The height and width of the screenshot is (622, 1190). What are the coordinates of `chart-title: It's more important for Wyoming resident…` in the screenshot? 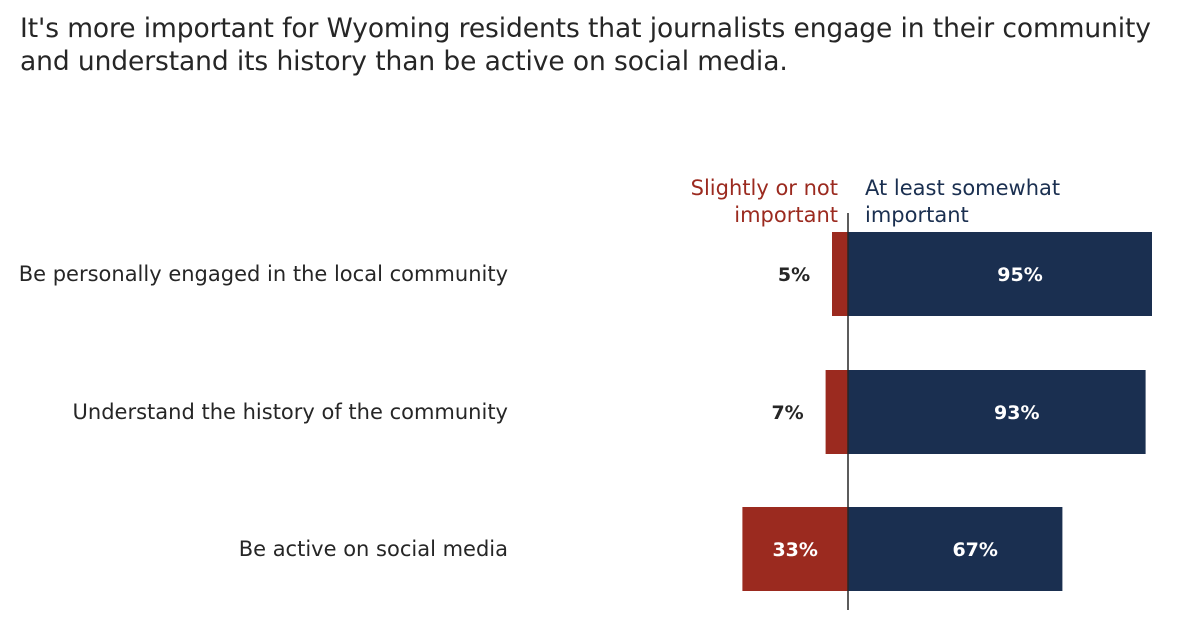 It's located at (585, 45).